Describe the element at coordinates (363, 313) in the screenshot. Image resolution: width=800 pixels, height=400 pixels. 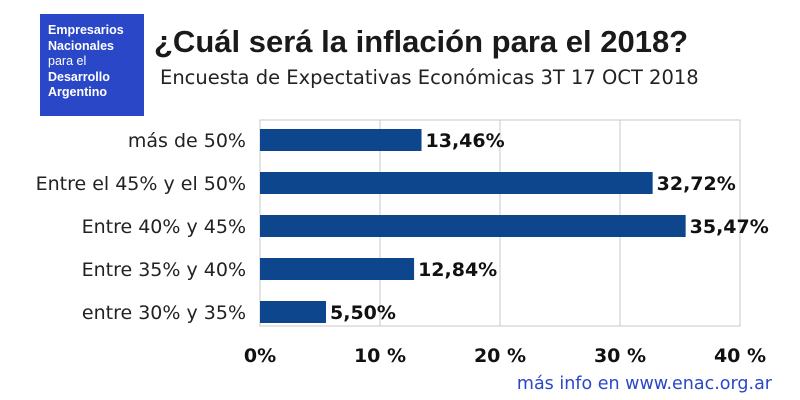
I see `value-label: 5,50%` at that location.